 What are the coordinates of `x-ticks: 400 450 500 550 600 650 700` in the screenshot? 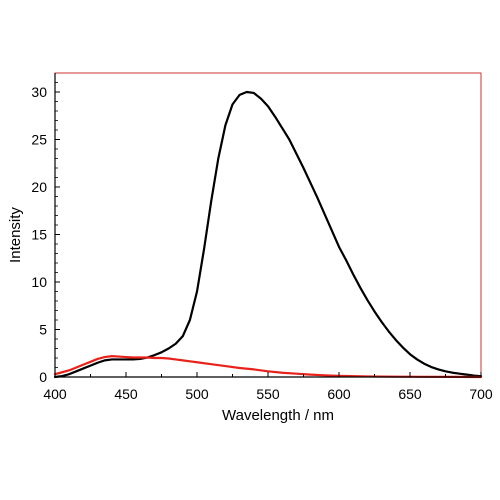 It's located at (268, 387).